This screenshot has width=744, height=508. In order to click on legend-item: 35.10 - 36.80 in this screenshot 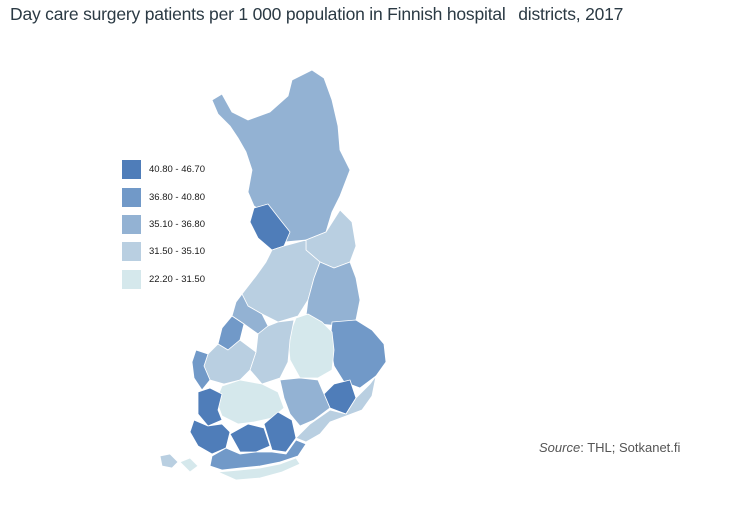, I will do `click(163, 224)`.